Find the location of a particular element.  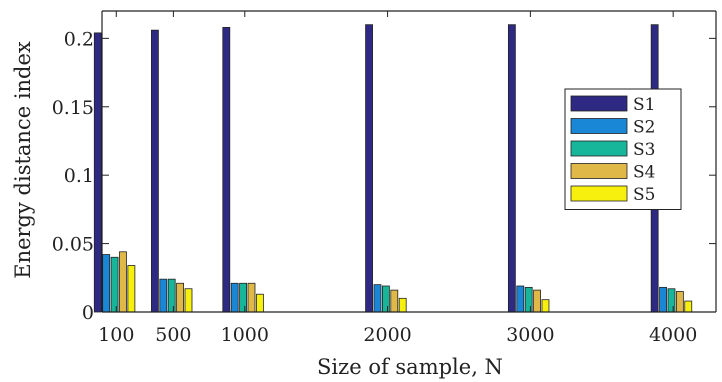

x-tick-label: 500 is located at coordinates (173, 335).